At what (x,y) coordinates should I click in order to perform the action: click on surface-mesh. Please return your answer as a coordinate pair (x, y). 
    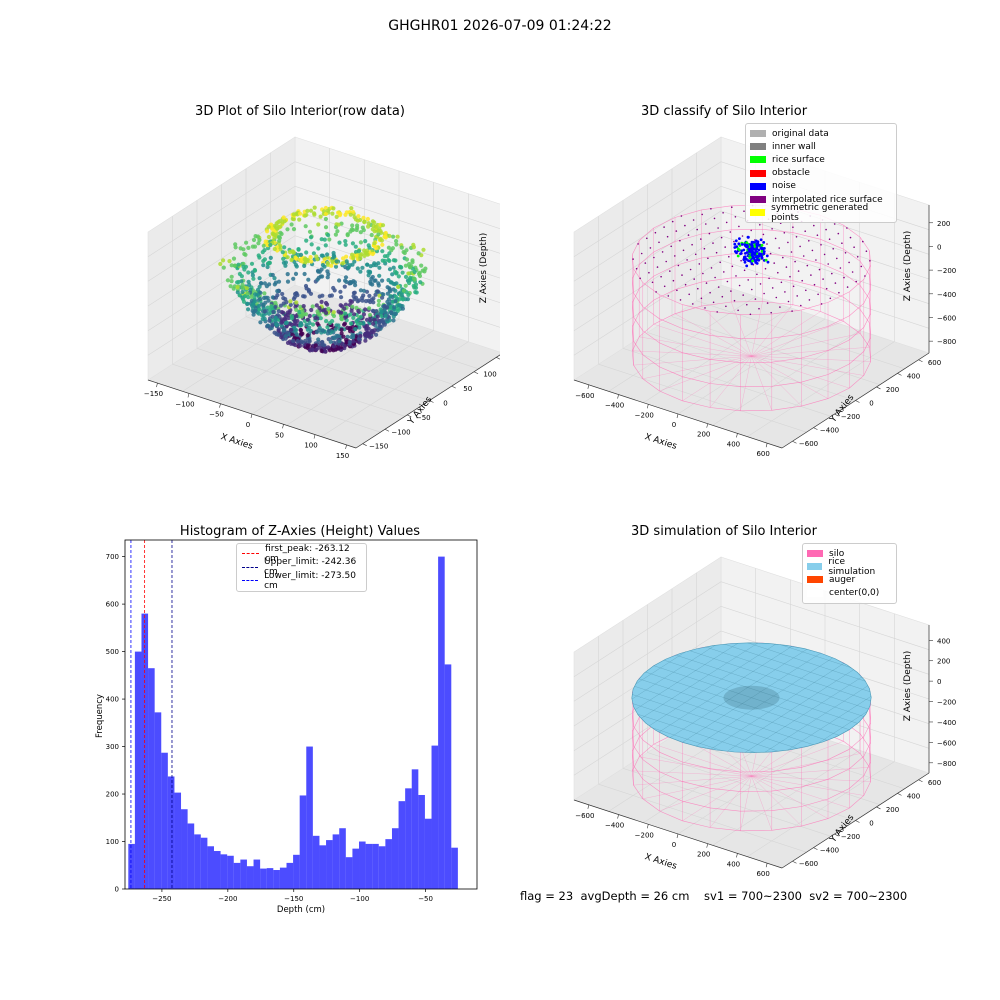
    Looking at the image, I should click on (760, 691).